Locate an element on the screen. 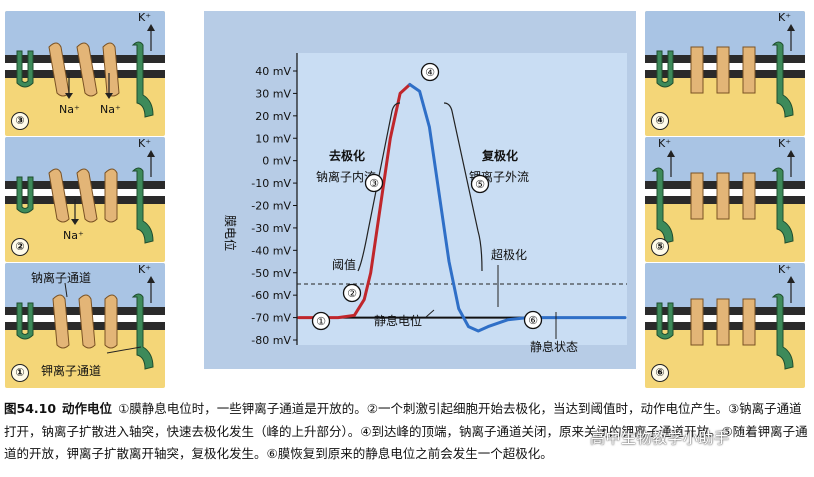 The width and height of the screenshot is (814, 477). na-influx-label: 钠离子内流 is located at coordinates (346, 176).